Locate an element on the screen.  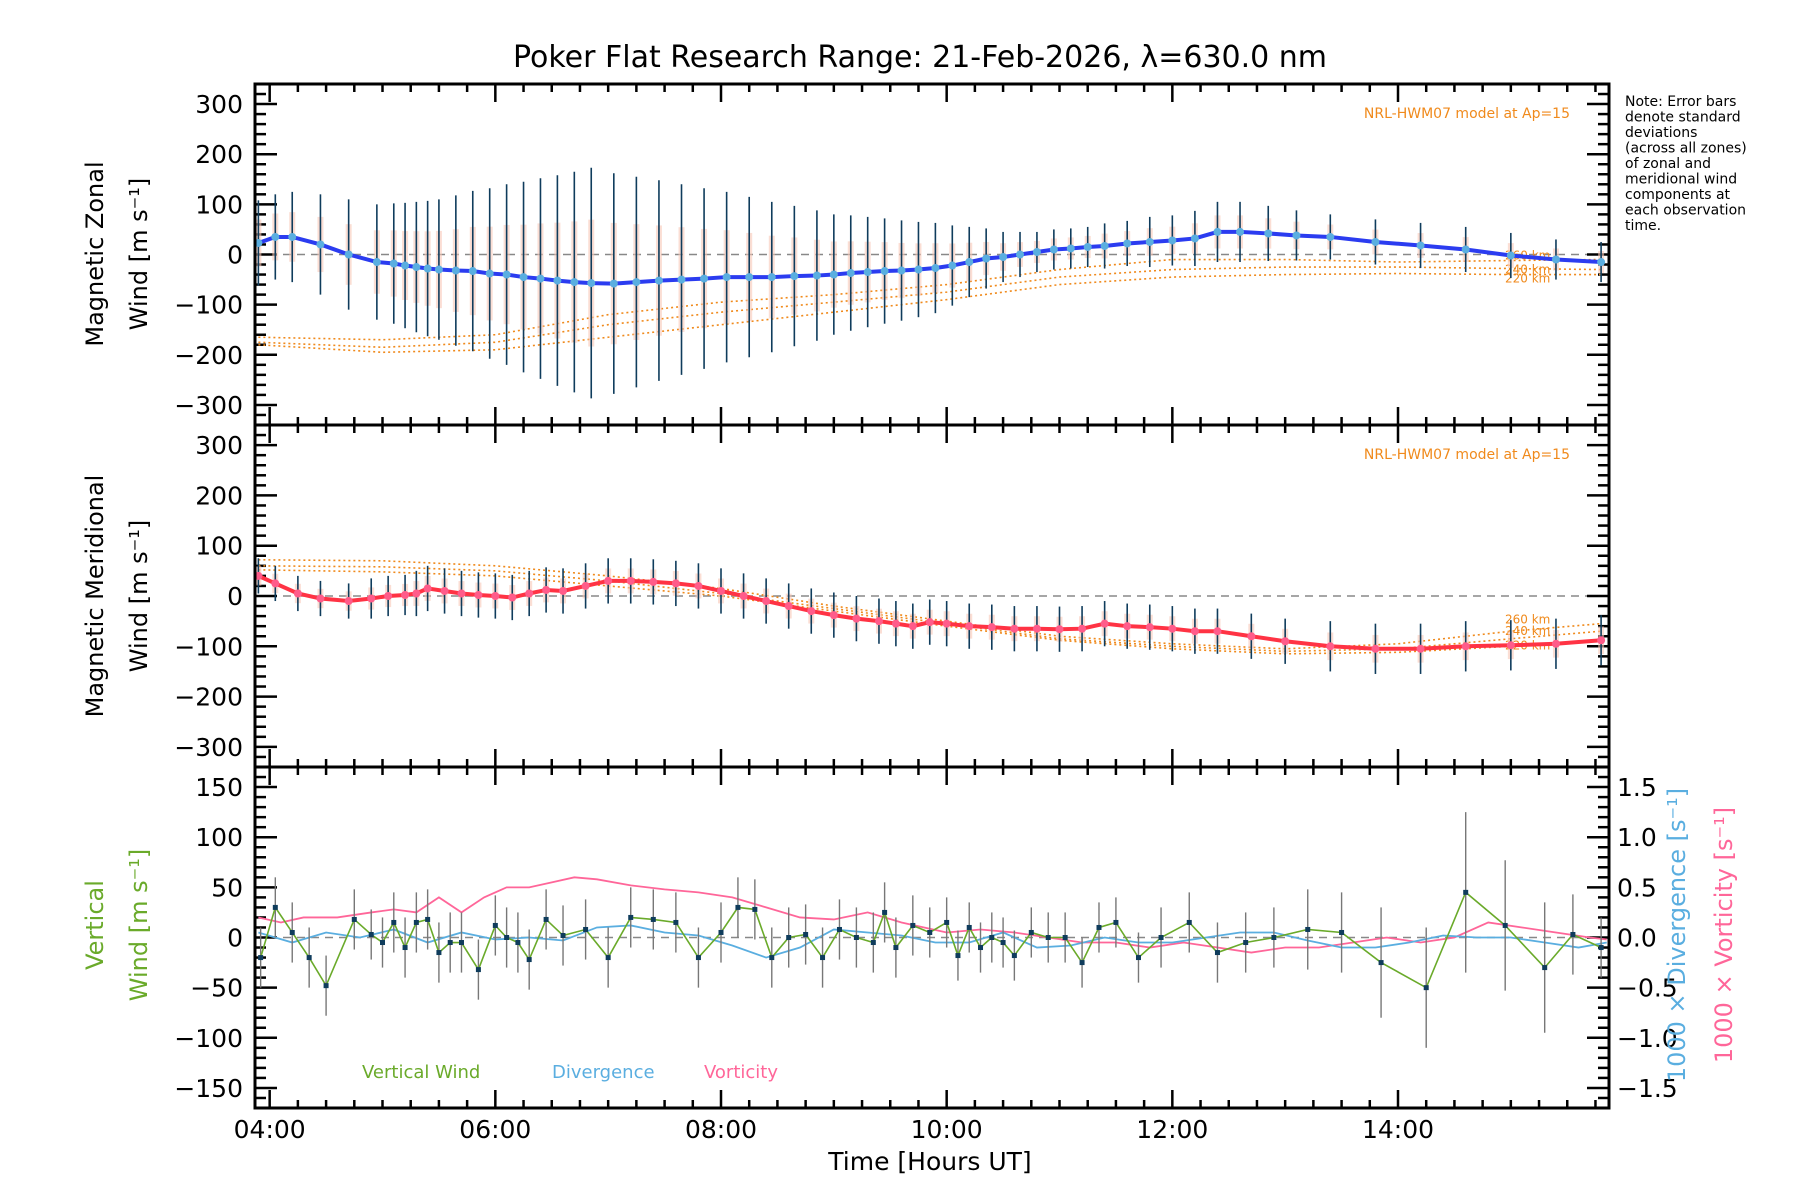
y-tick-label: 150 is located at coordinates (219, 787).